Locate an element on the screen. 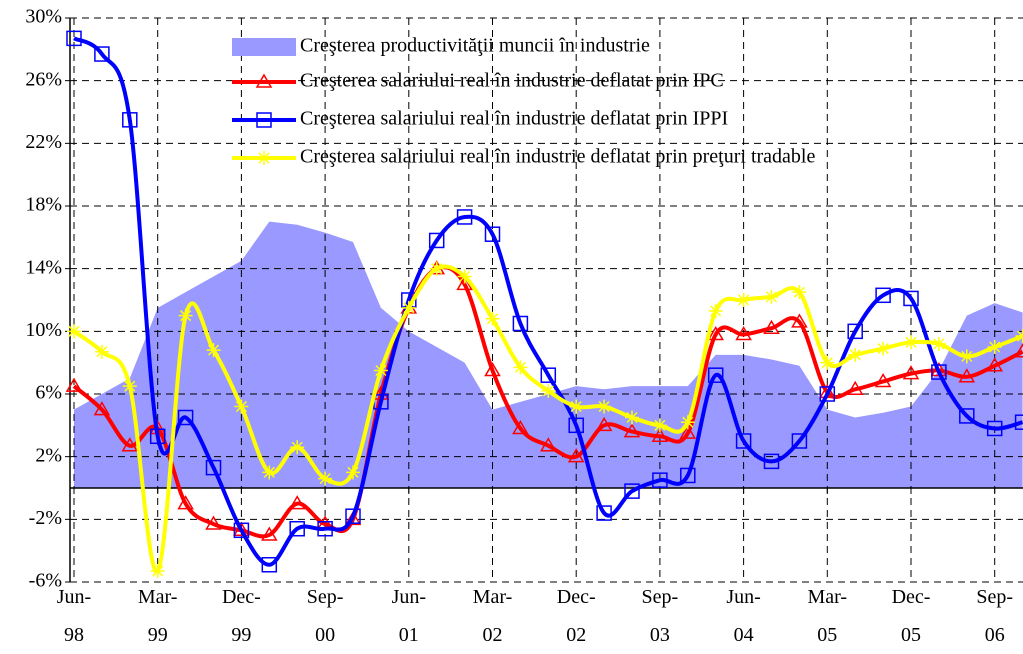  x-tick-label: Dec- 05 is located at coordinates (911, 616).